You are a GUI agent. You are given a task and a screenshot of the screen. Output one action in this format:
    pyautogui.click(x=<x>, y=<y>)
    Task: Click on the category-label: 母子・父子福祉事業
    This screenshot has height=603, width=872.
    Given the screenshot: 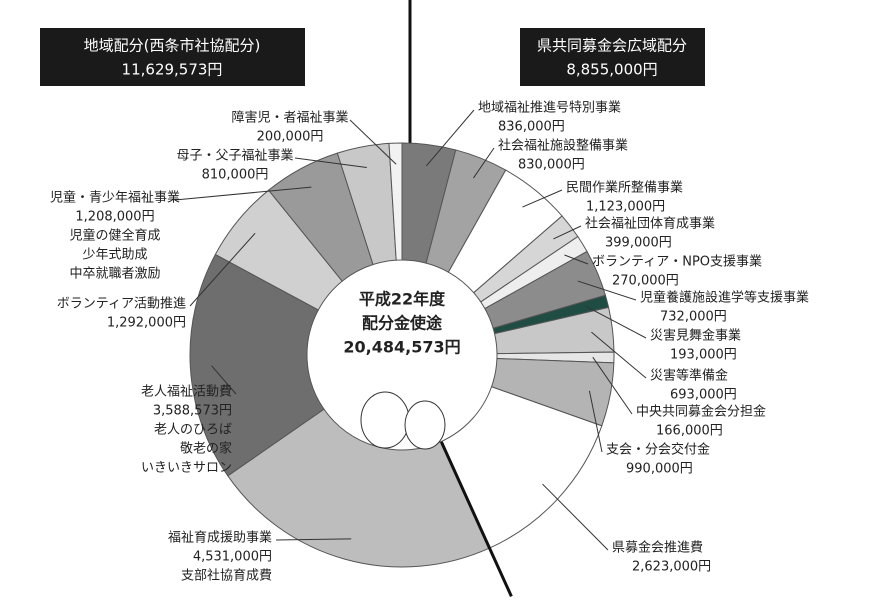 What is the action you would take?
    pyautogui.click(x=234, y=156)
    